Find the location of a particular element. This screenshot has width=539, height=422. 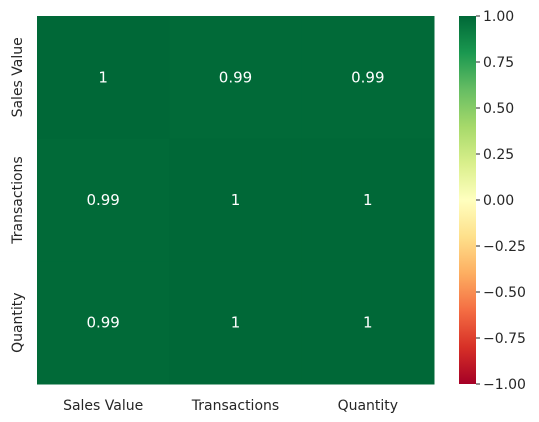

colorbar-tick-label: 0.25 is located at coordinates (498, 155).